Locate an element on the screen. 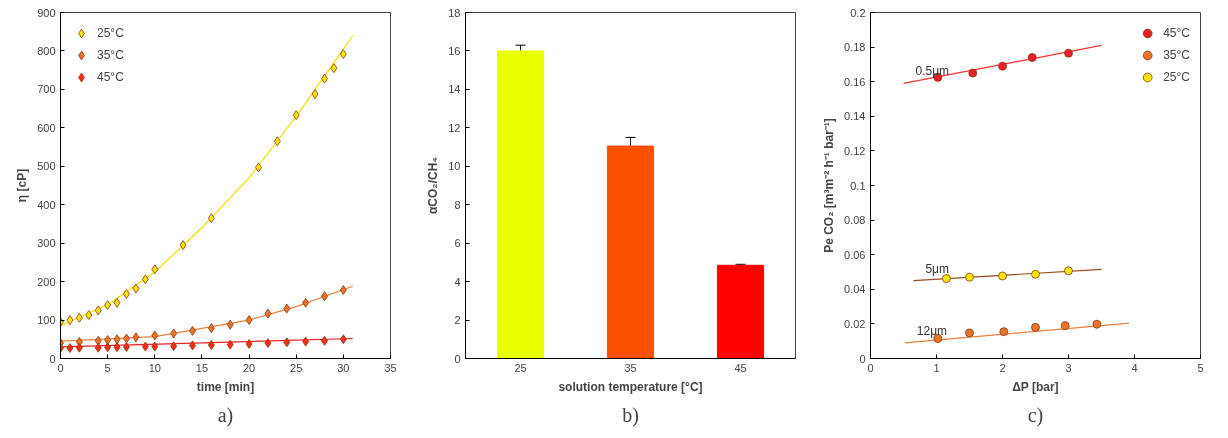  x-axis-title: ΔP [bar] is located at coordinates (1035, 386).